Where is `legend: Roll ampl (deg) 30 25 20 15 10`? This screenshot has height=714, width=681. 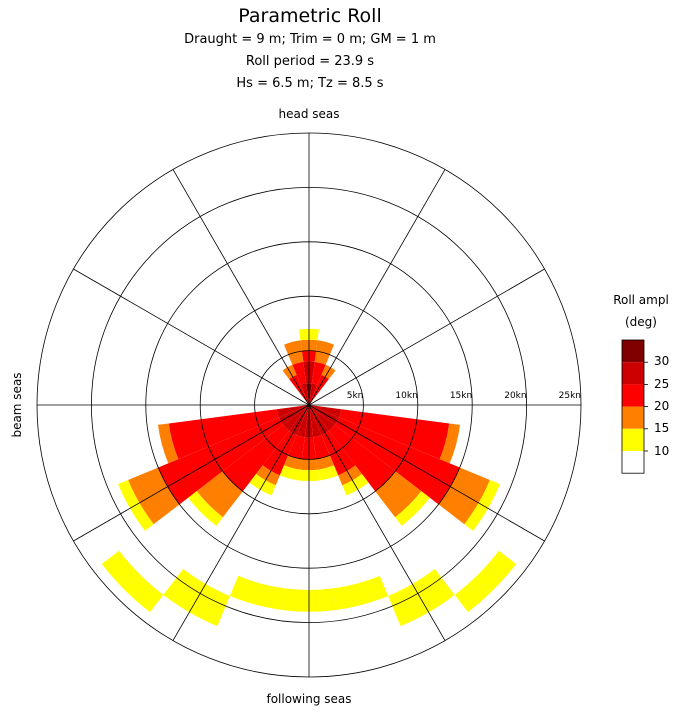
legend: Roll ampl (deg) 30 25 20 15 10 is located at coordinates (641, 383).